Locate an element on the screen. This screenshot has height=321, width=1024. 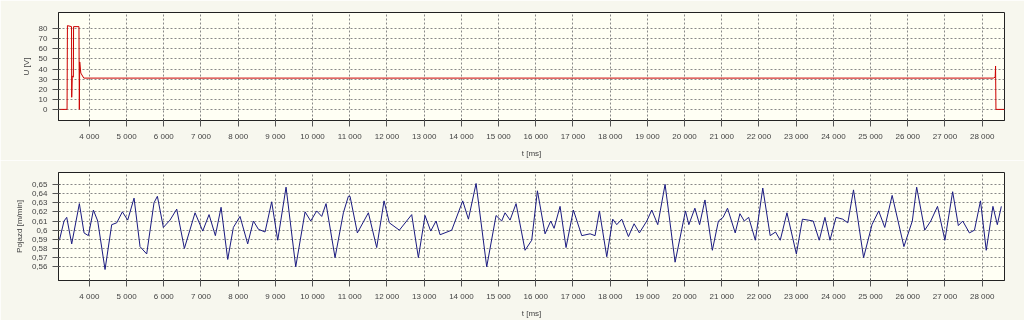
y-tick-label: 0,58 is located at coordinates (40, 248).